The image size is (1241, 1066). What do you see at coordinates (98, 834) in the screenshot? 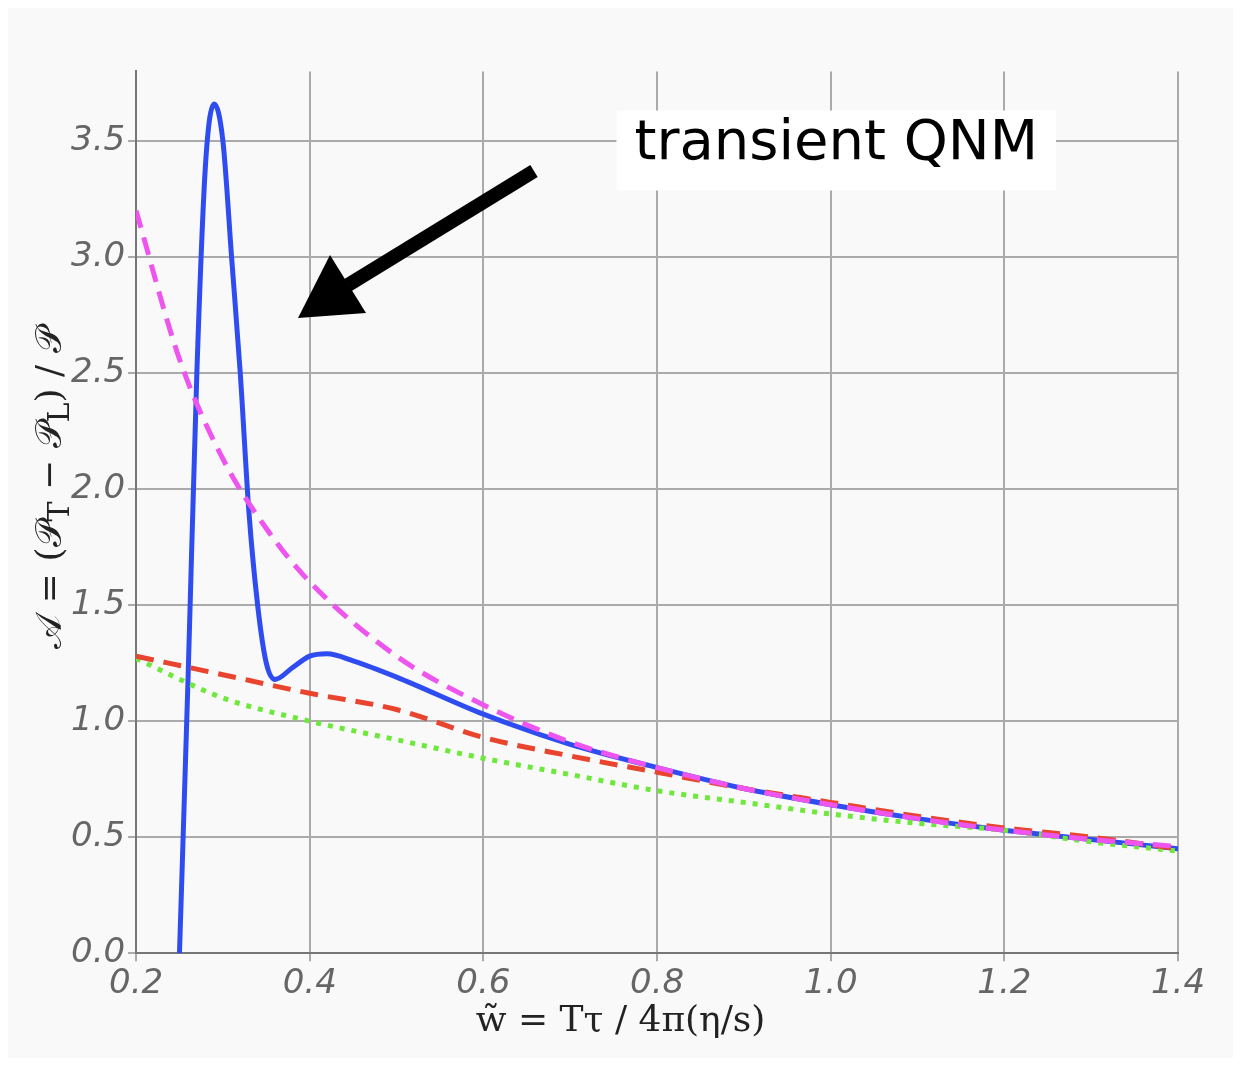
I see `y-tick-label: 0.5` at bounding box center [98, 834].